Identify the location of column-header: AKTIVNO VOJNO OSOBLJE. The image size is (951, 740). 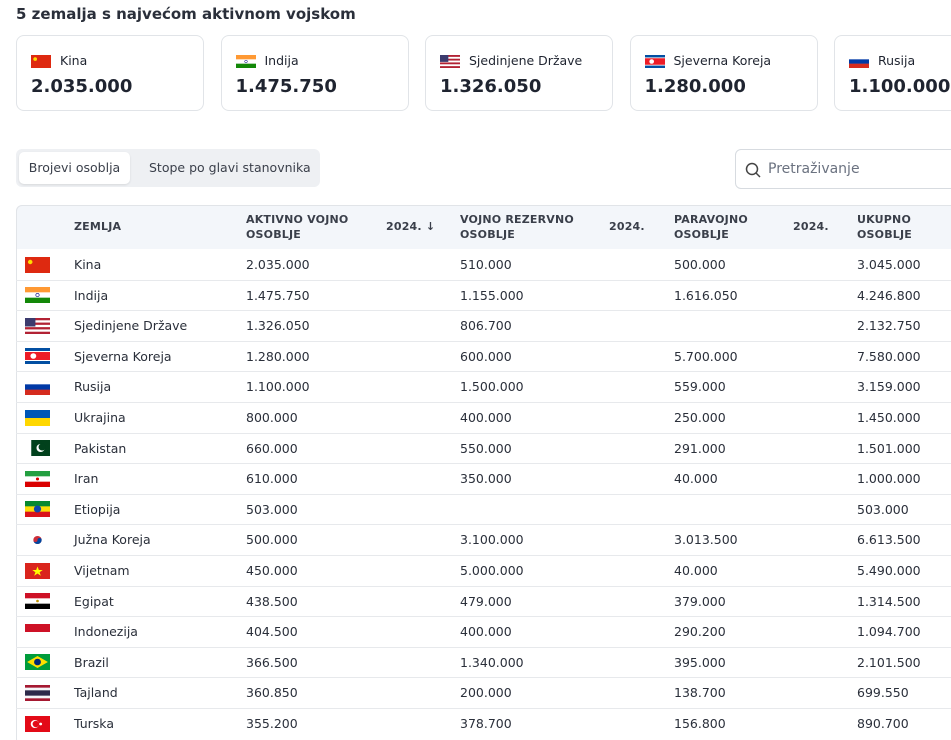
(297, 227).